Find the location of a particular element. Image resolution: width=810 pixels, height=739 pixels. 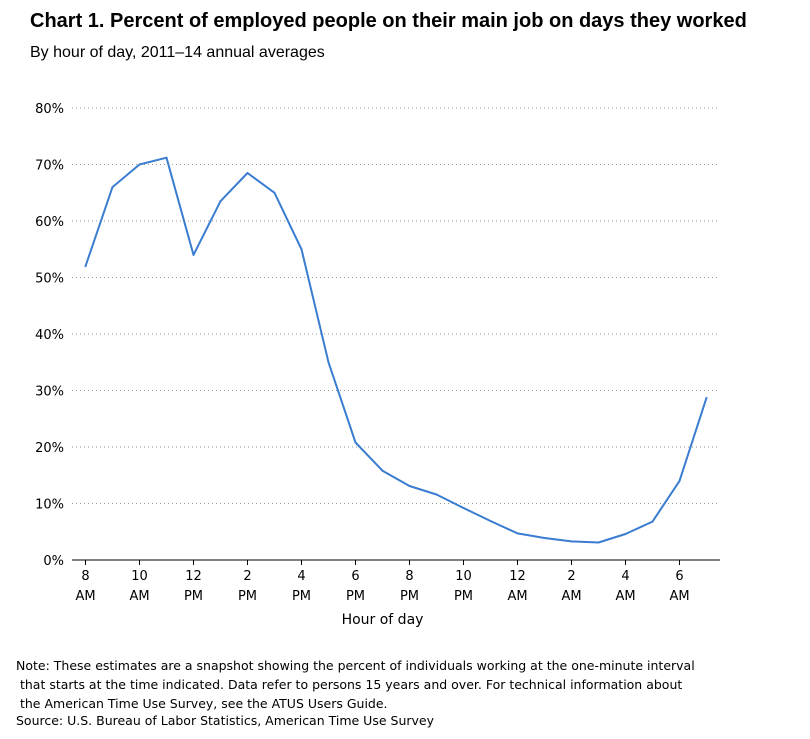

chart-subtitle: By hour of day, 2011–14 annual averages is located at coordinates (177, 52).